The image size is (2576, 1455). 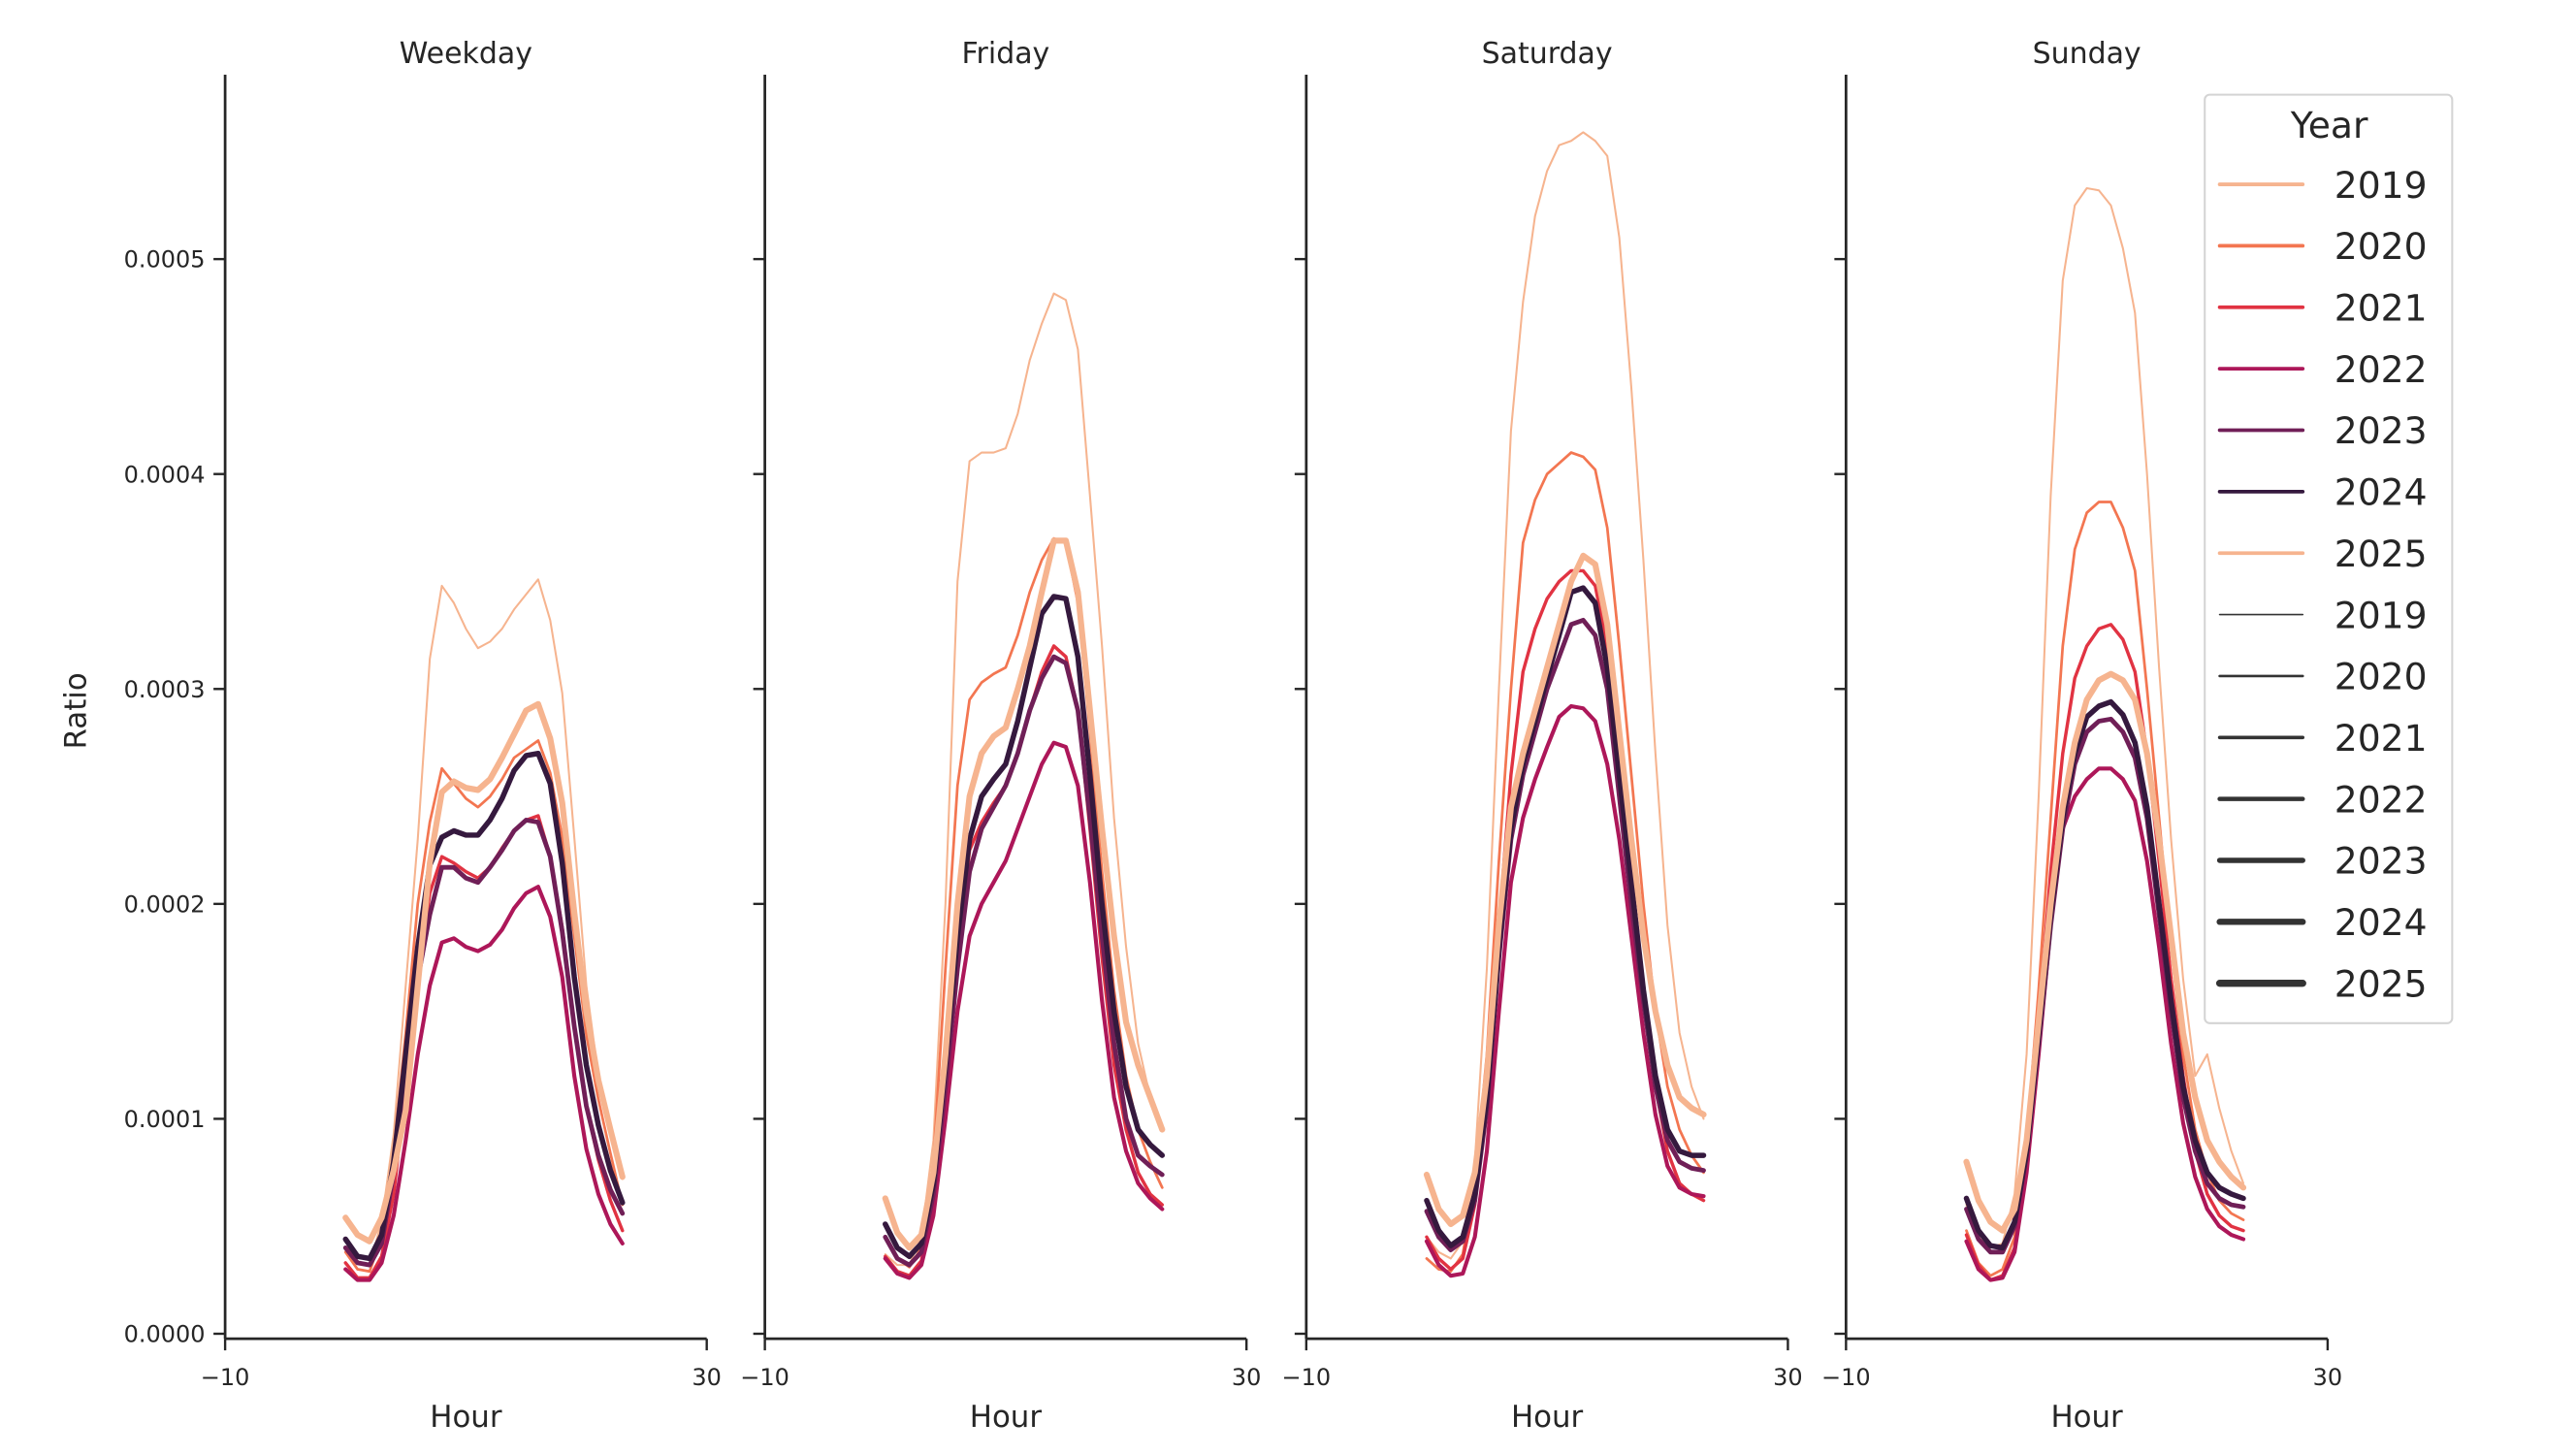 I want to click on panel-title: Saturday, so click(x=1547, y=54).